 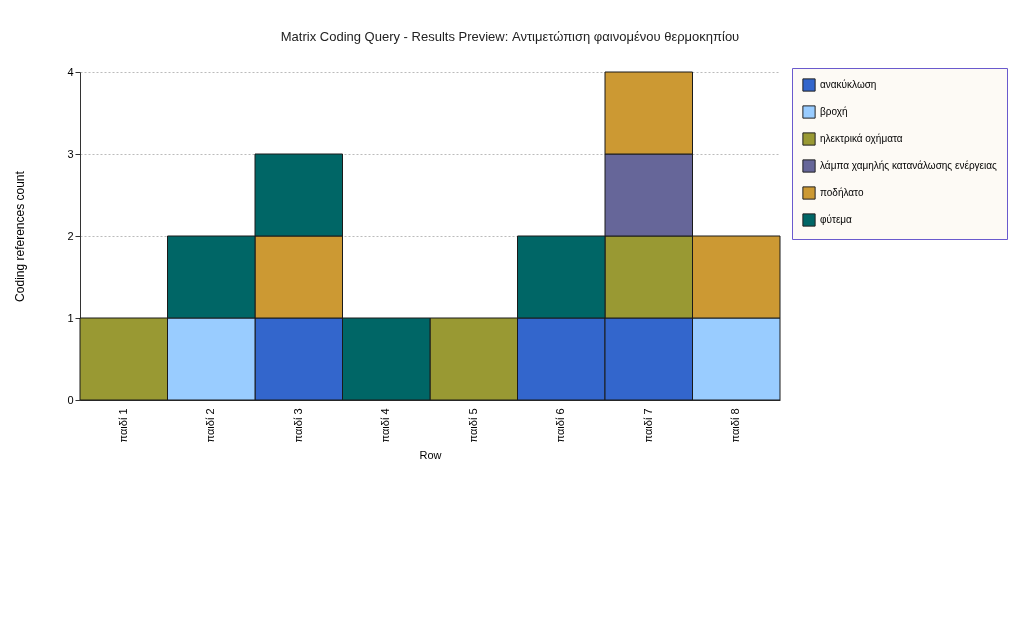 I want to click on x-axis-title: Row, so click(x=430, y=455).